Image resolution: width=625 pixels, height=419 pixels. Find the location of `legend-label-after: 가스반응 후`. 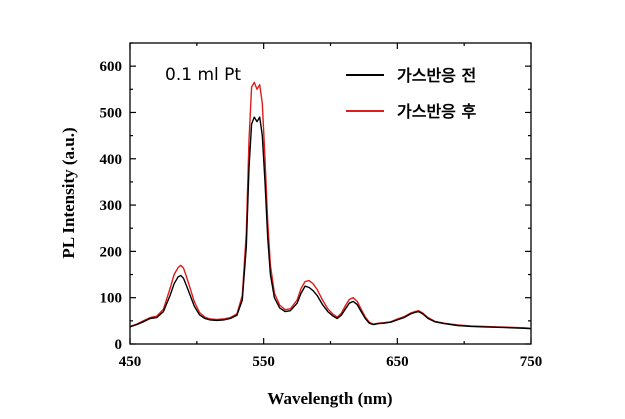

legend-label-after: 가스반응 후 is located at coordinates (436, 111).